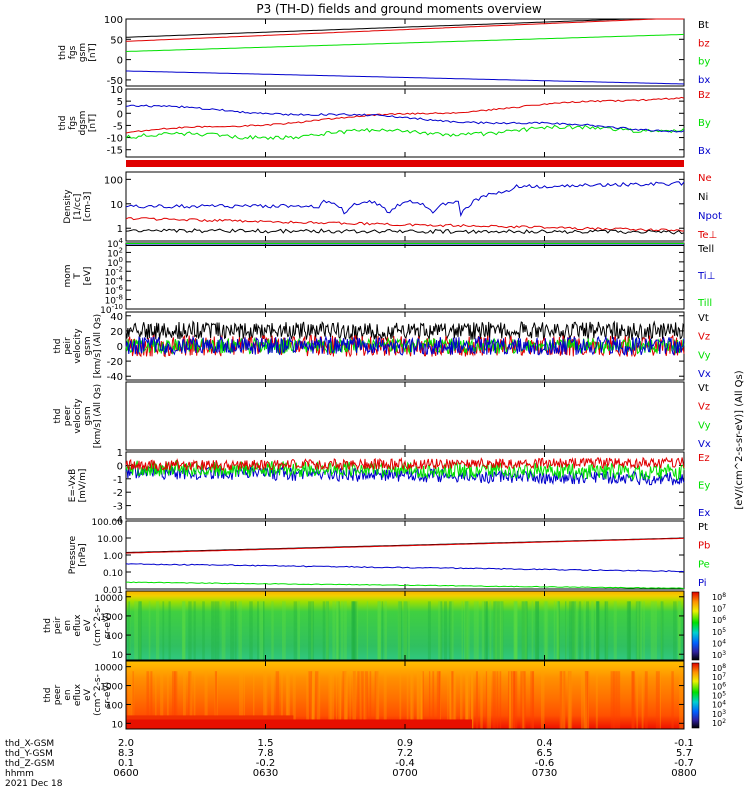  I want to click on series-line-Pb, so click(404, 545).